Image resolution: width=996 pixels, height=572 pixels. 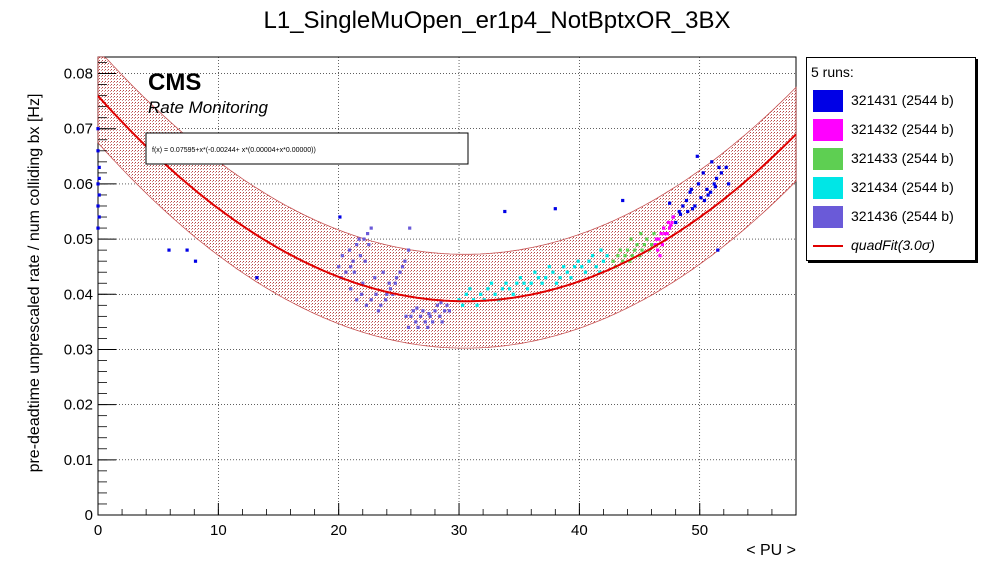 I want to click on legend-line, so click(x=828, y=246).